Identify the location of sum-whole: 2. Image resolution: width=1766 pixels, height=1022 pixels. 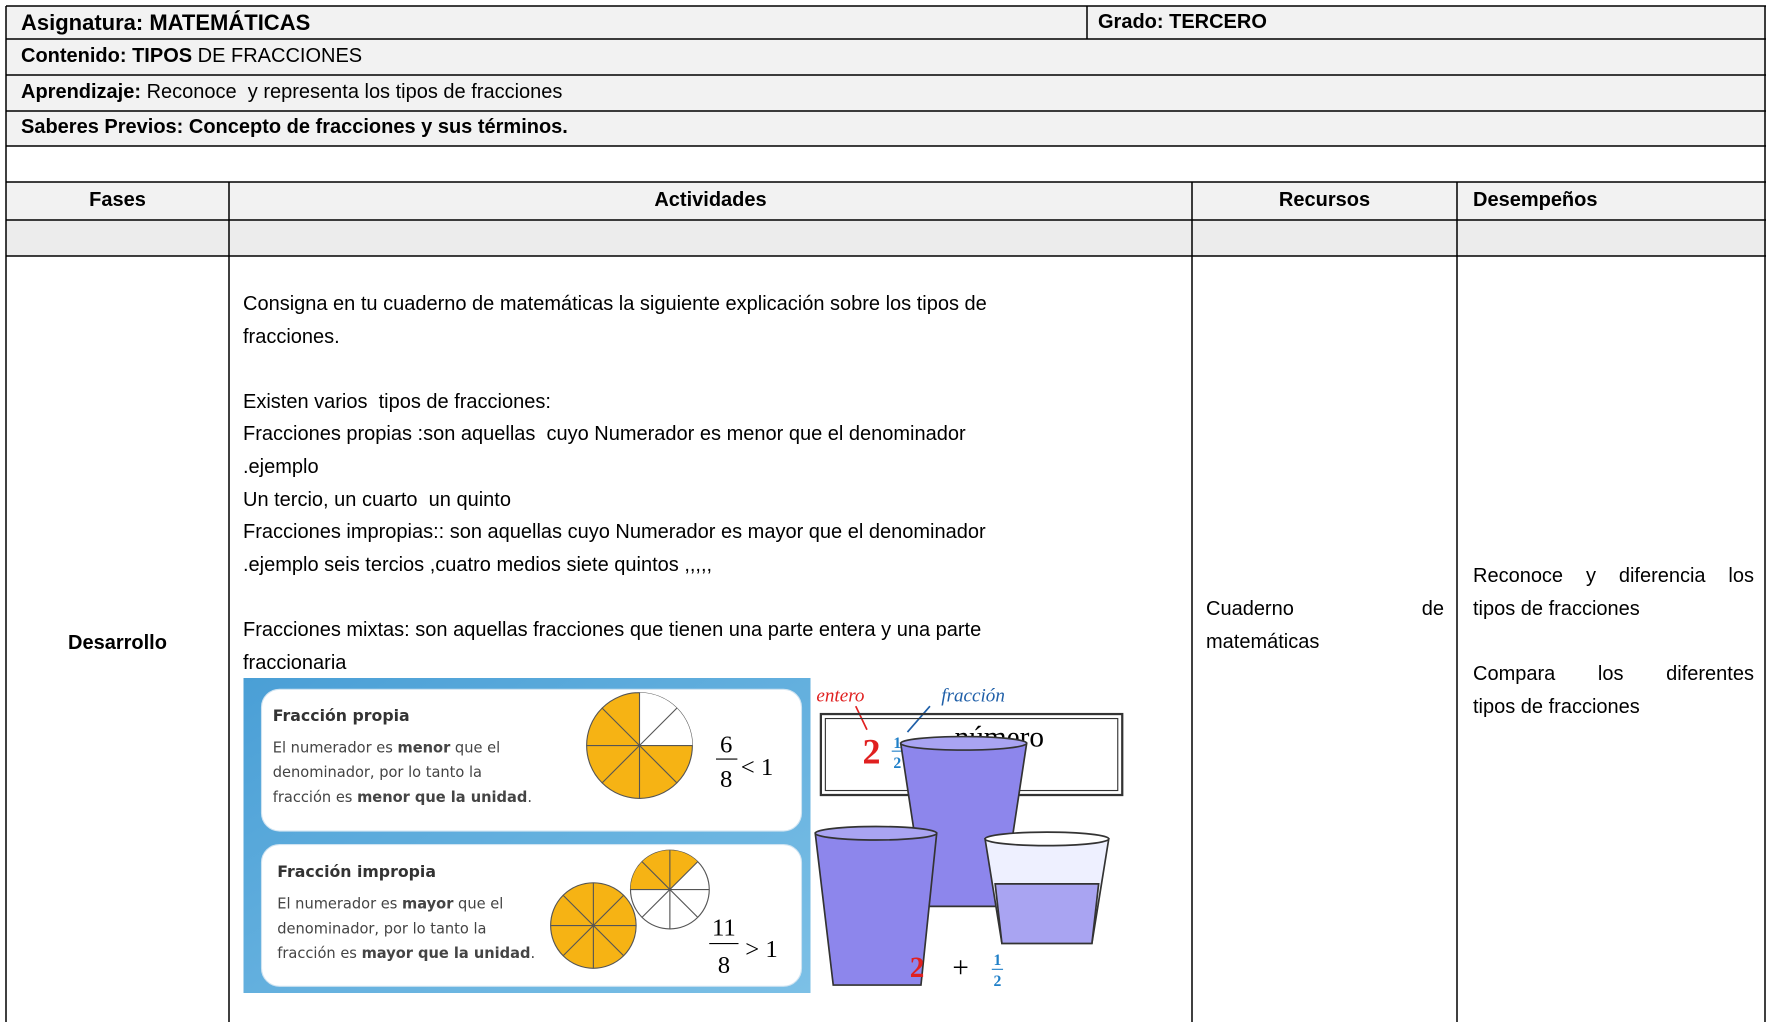
(917, 968).